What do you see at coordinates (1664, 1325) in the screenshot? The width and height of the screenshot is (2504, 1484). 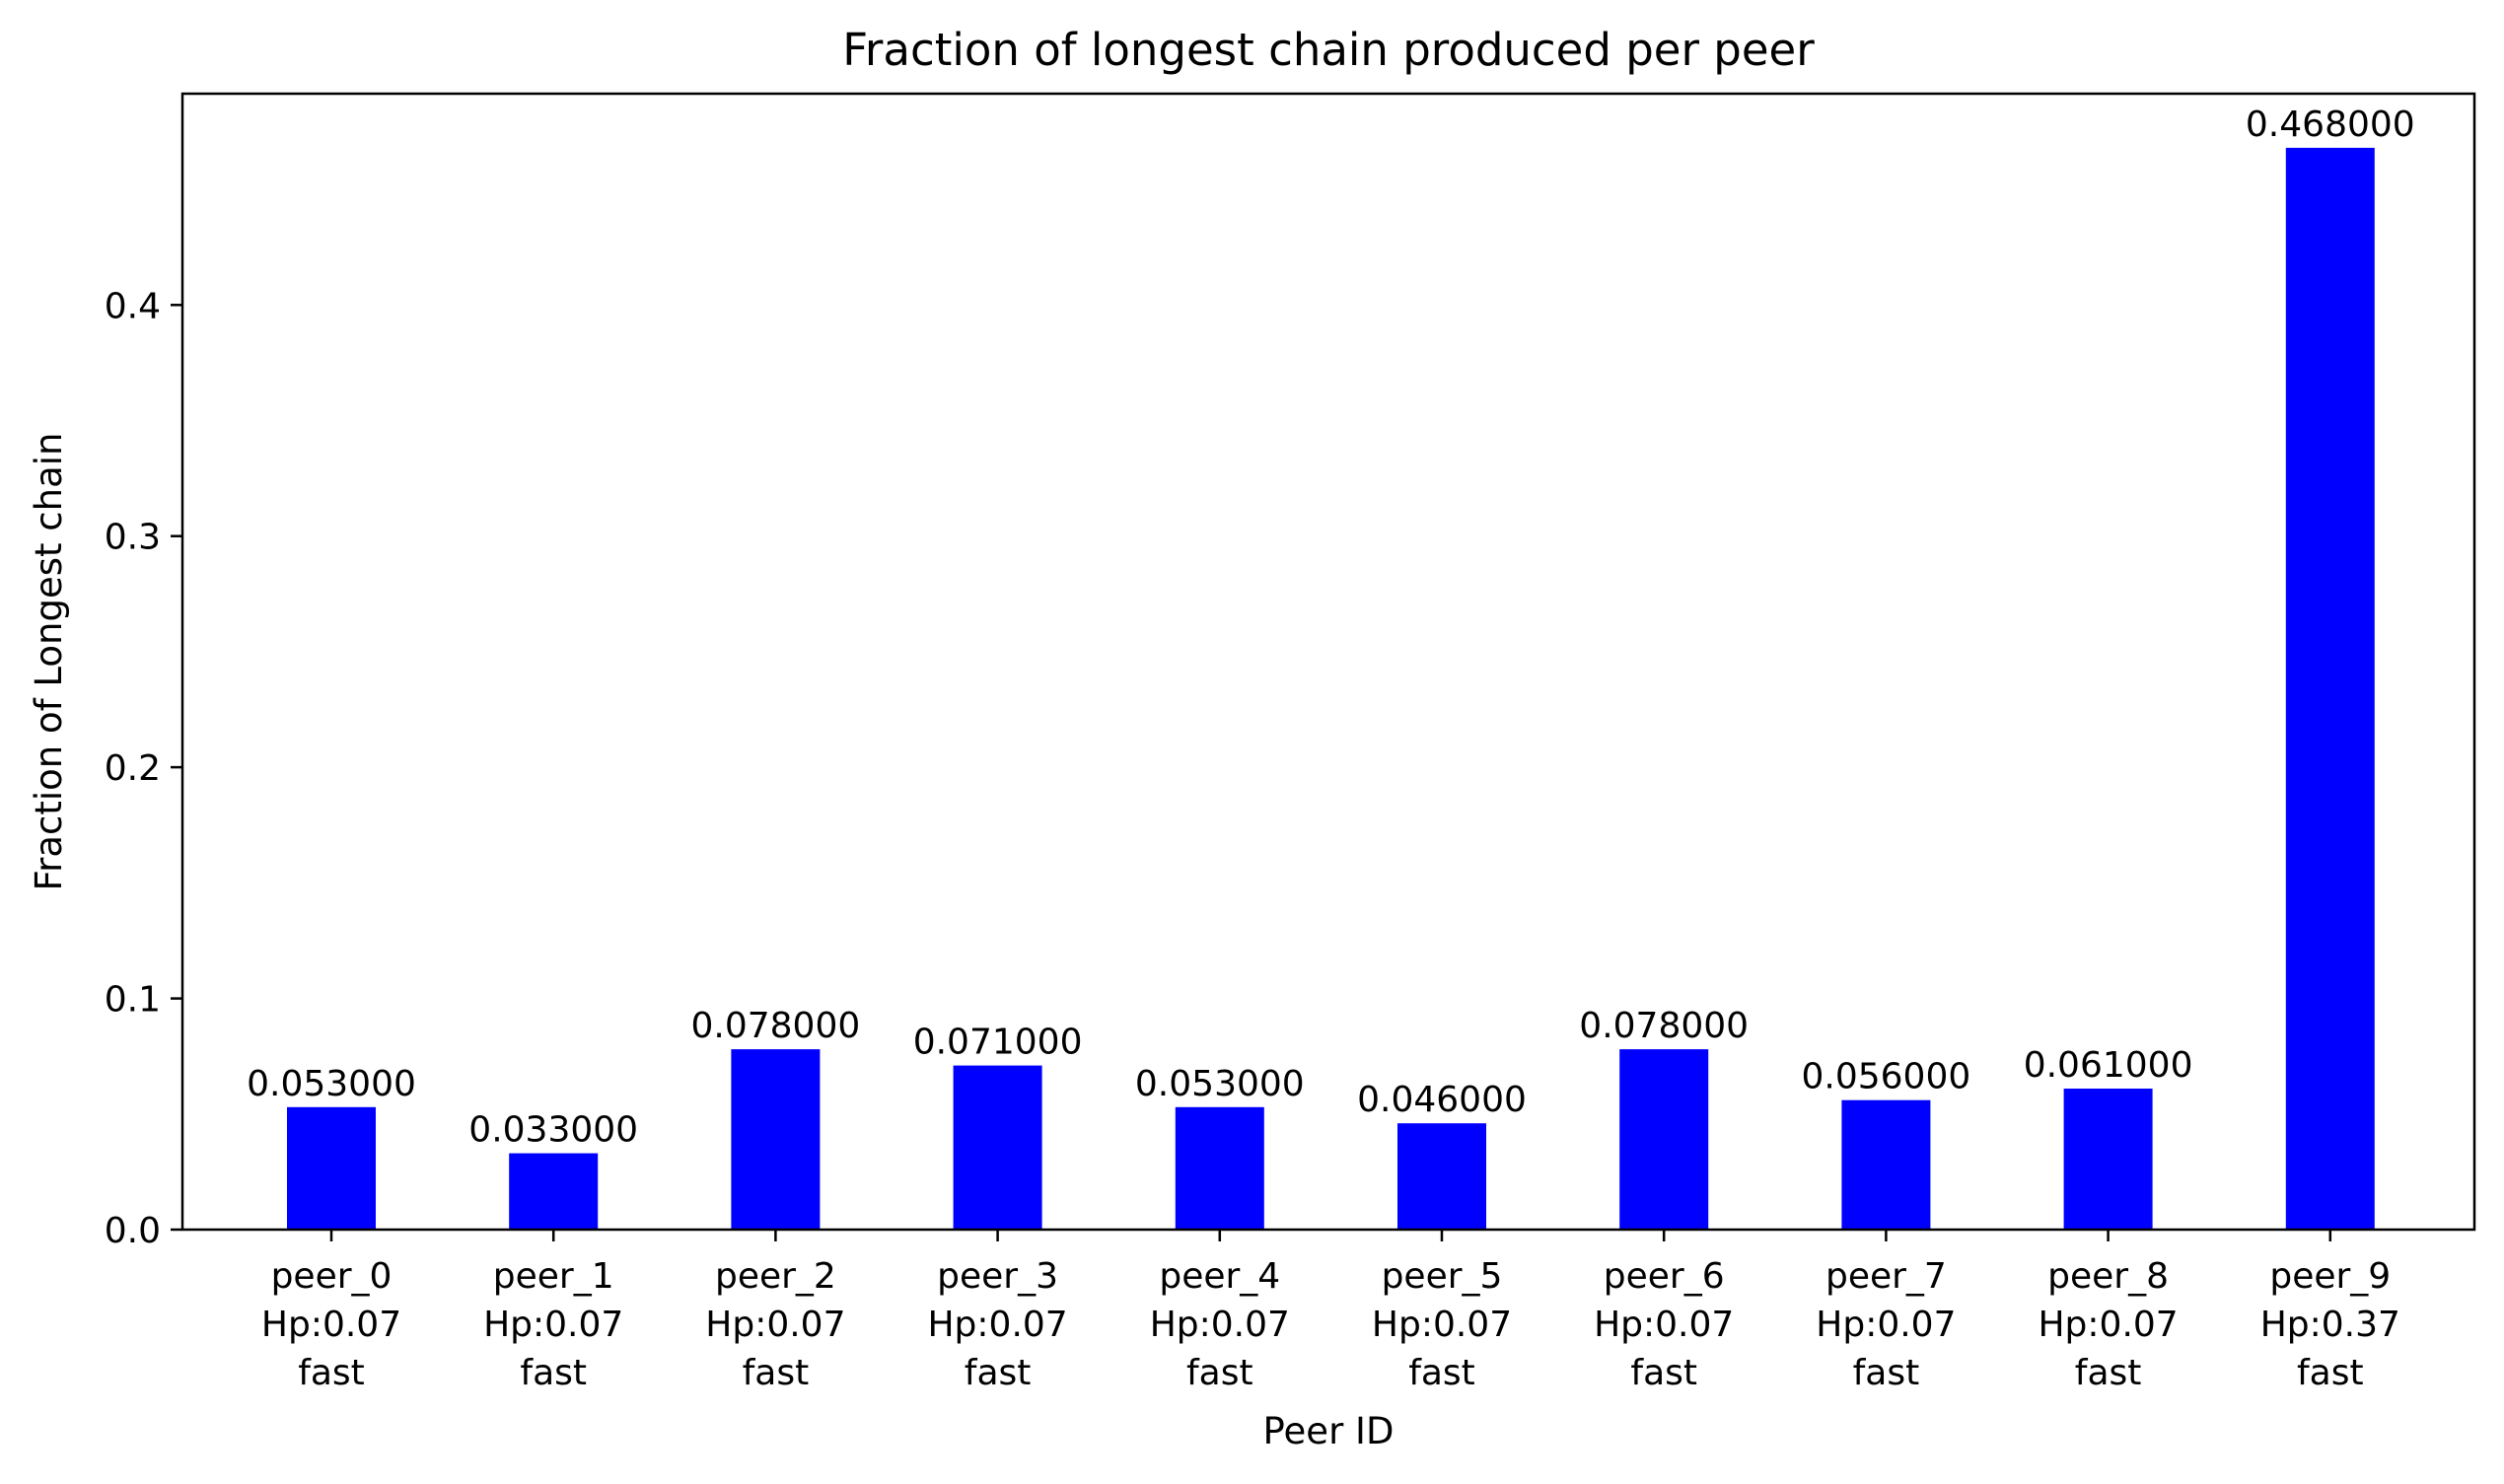 I see `x-tick-label-line-6-1: Hp:0.07` at bounding box center [1664, 1325].